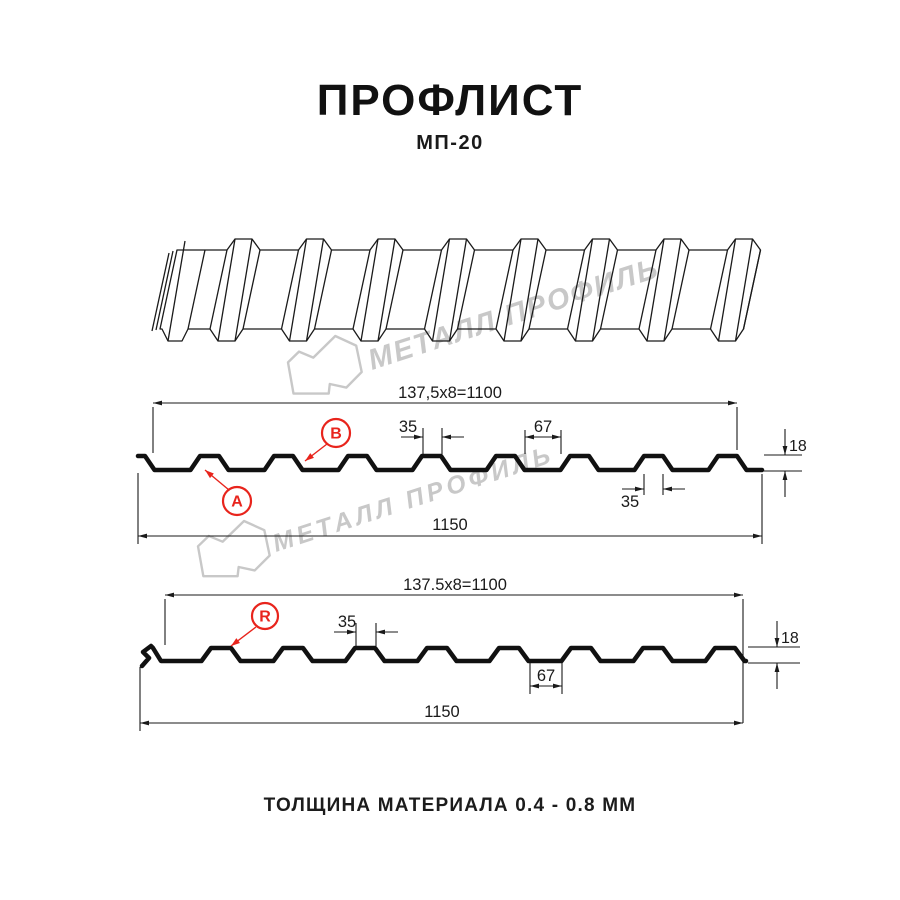  I want to click on dim-label: 137.5x8=1100, so click(455, 585).